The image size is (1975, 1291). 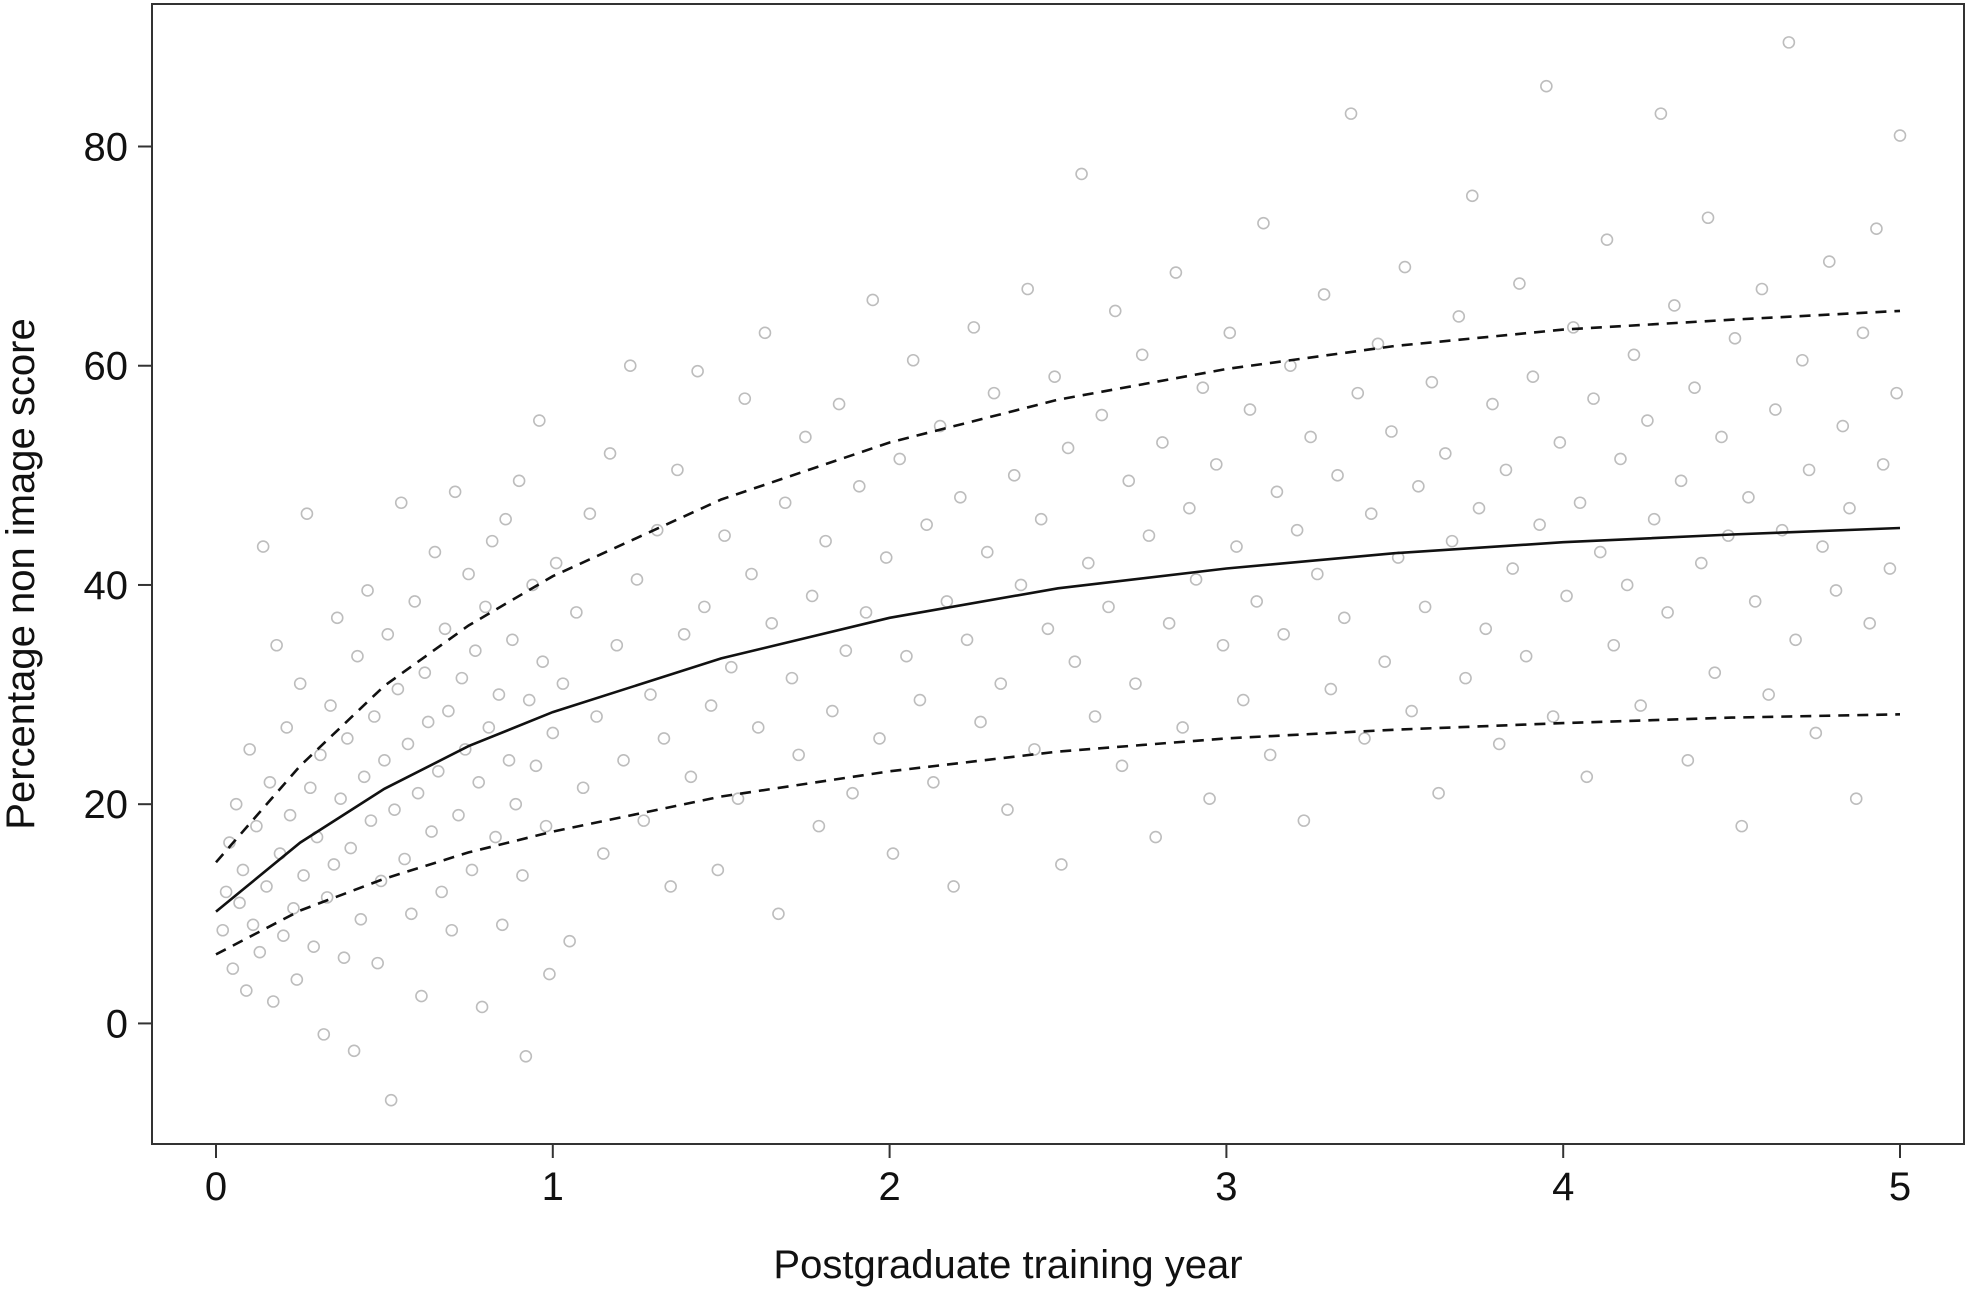 What do you see at coordinates (889, 1187) in the screenshot?
I see `x-tick-label: 2` at bounding box center [889, 1187].